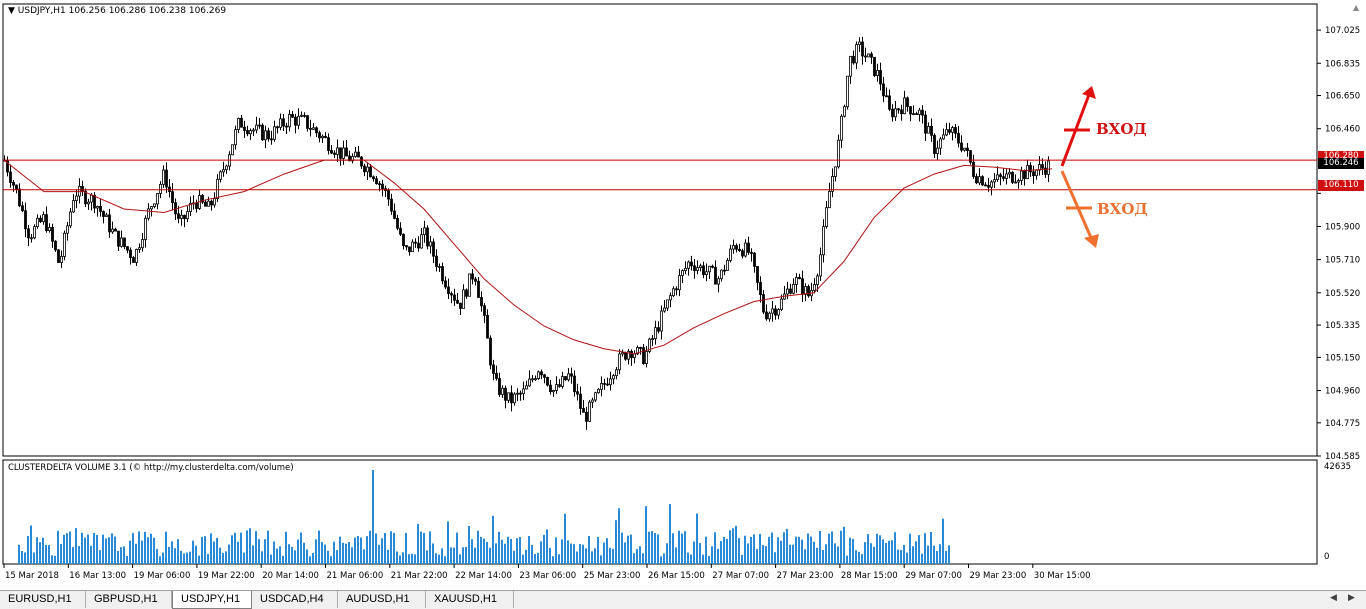  Describe the element at coordinates (129, 599) in the screenshot. I see `tab-gbpusd: GBPUSD,H1` at that location.